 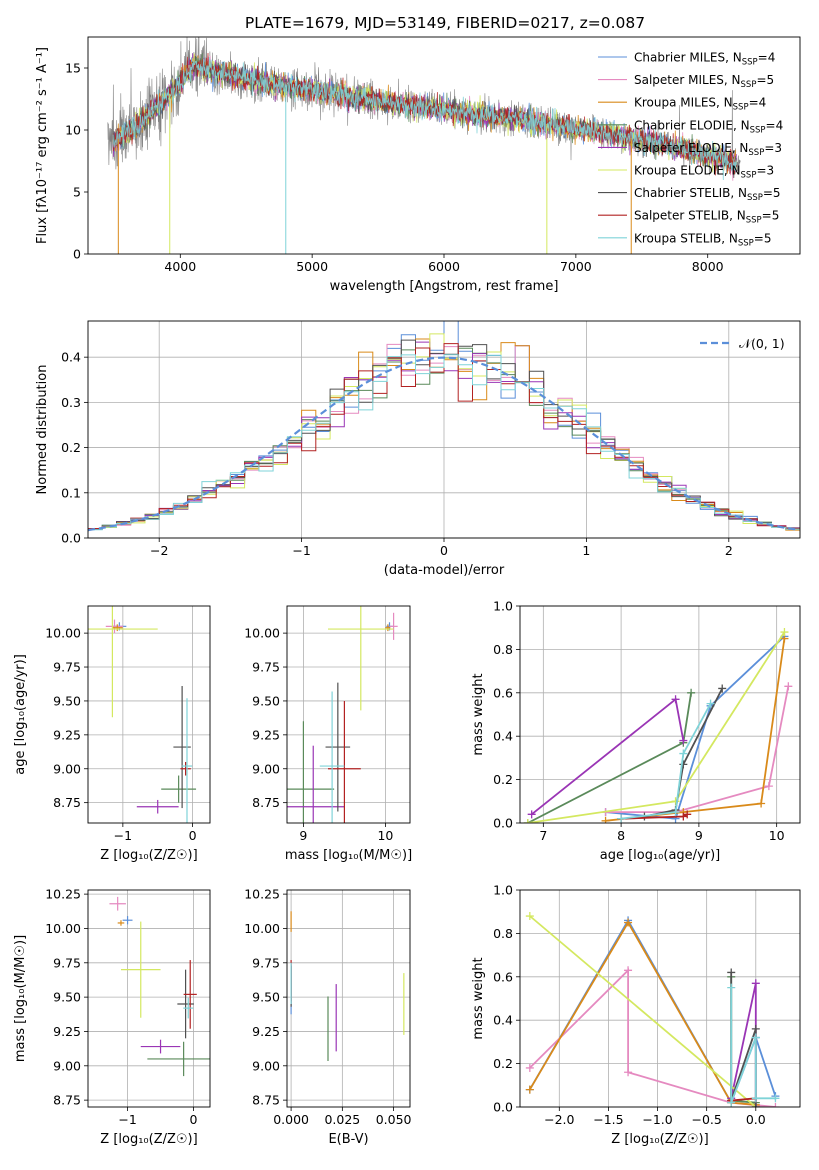 I want to click on x-tick-label: −2.0, so click(x=559, y=1119).